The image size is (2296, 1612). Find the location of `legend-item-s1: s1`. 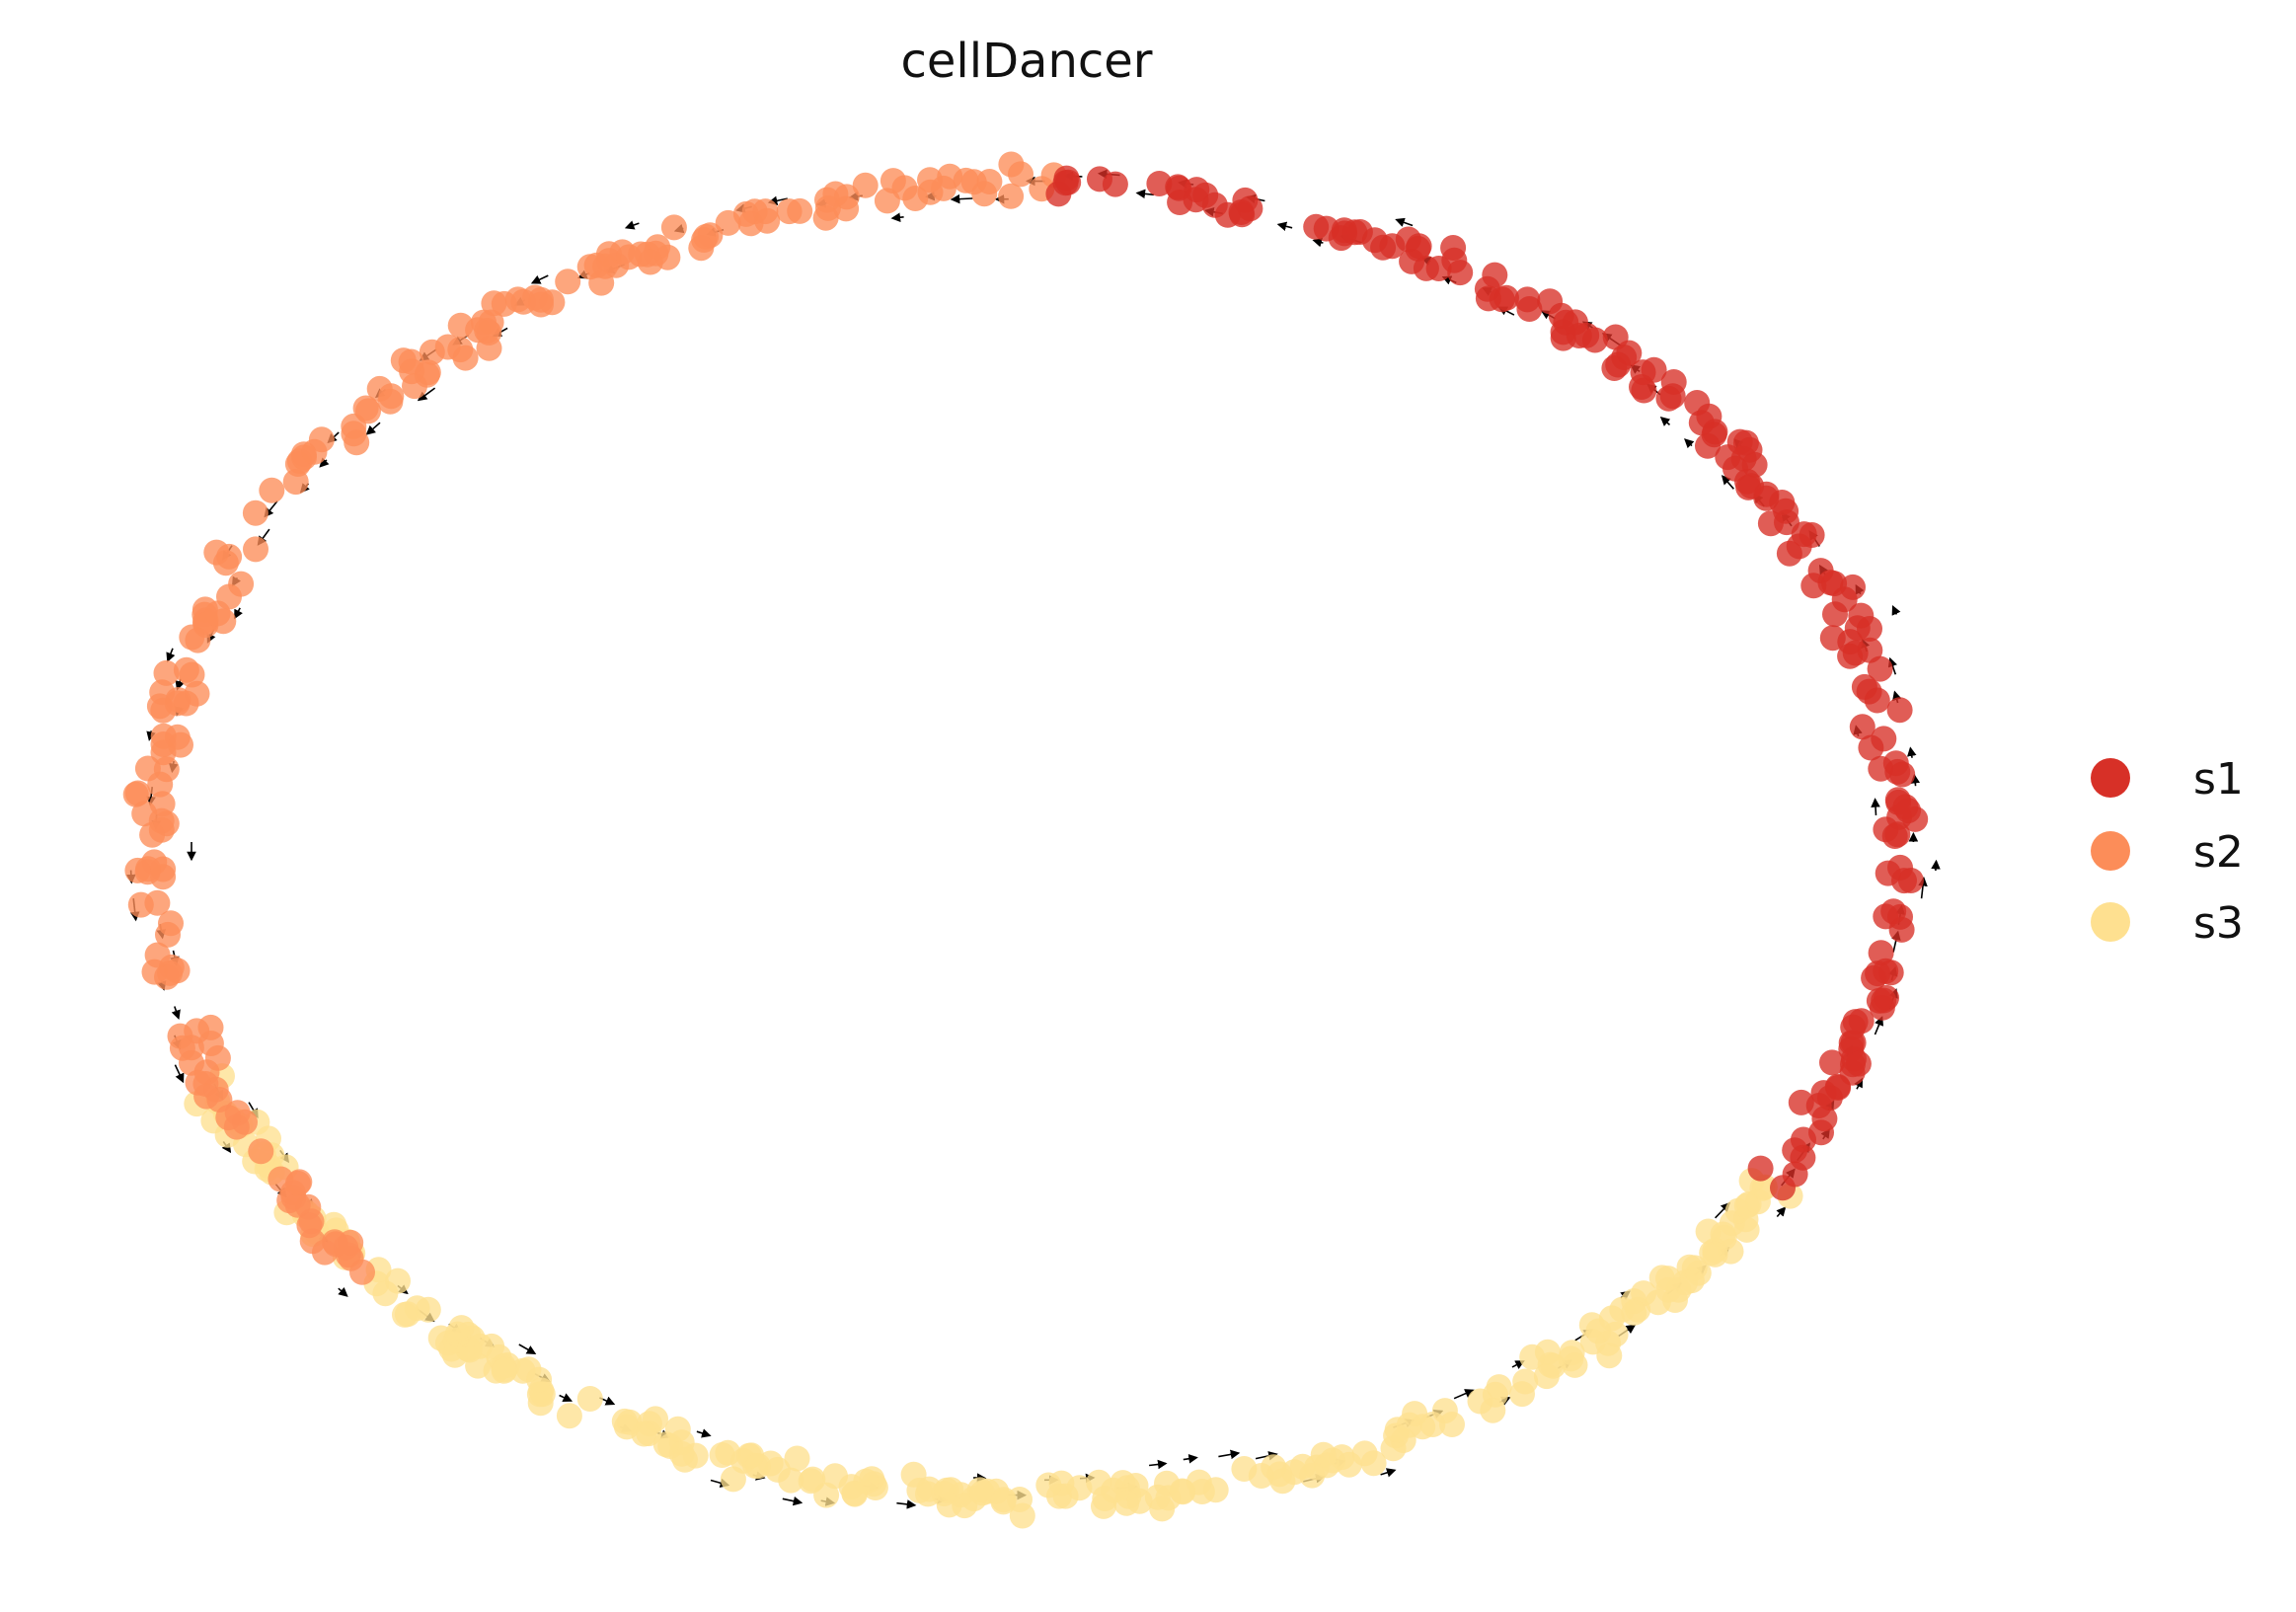

legend-item-s1: s1 is located at coordinates (2167, 780).